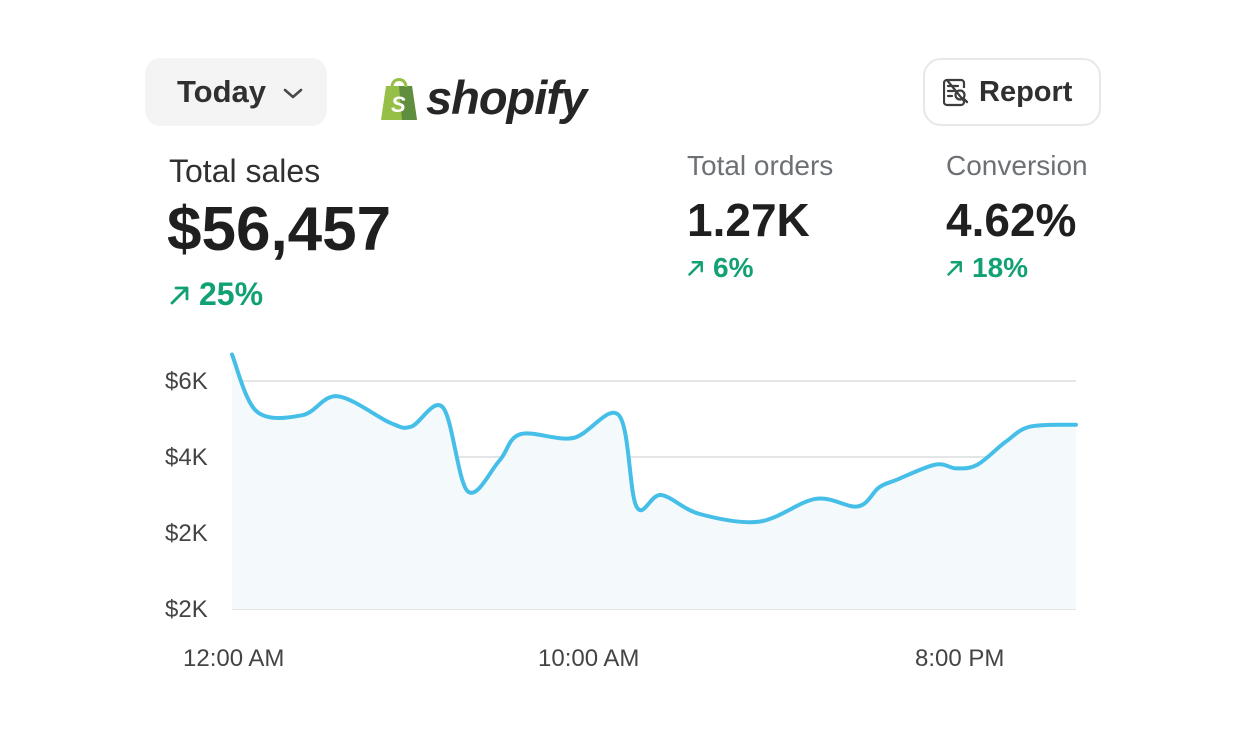 This screenshot has height=730, width=1240. I want to click on y-tick-label: $6K, so click(186, 381).